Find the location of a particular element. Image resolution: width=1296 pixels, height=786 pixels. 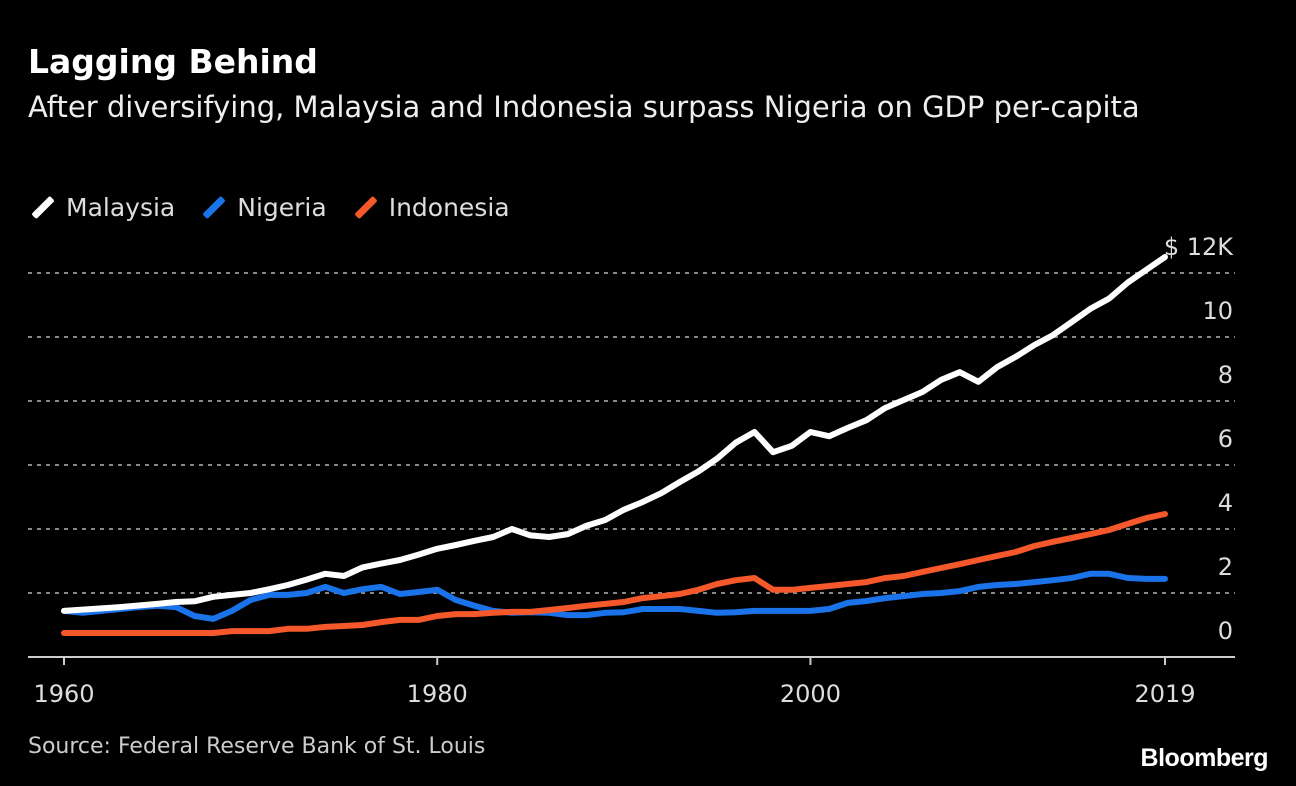

chart-title: Lagging Behind is located at coordinates (173, 61).